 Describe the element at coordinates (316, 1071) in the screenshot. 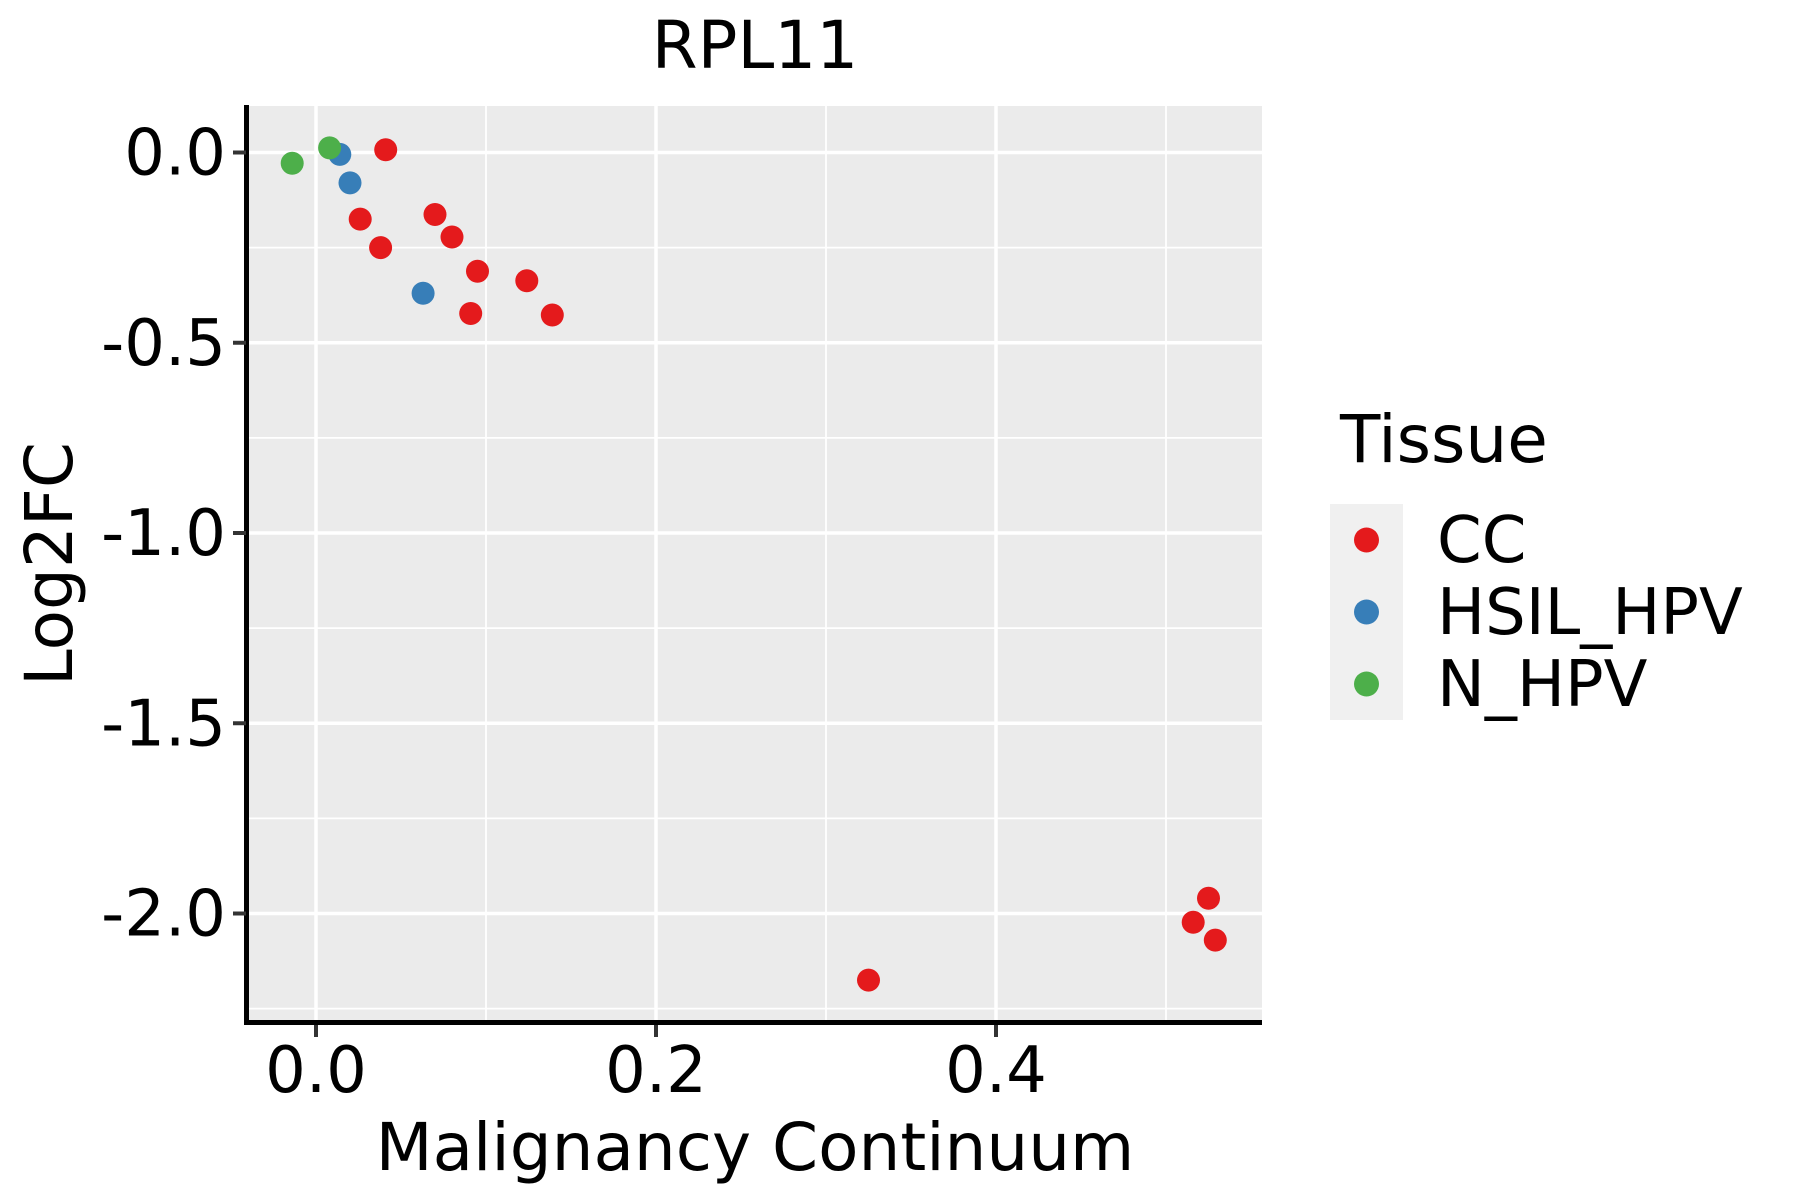

I see `x-tick-label: 0.0` at that location.